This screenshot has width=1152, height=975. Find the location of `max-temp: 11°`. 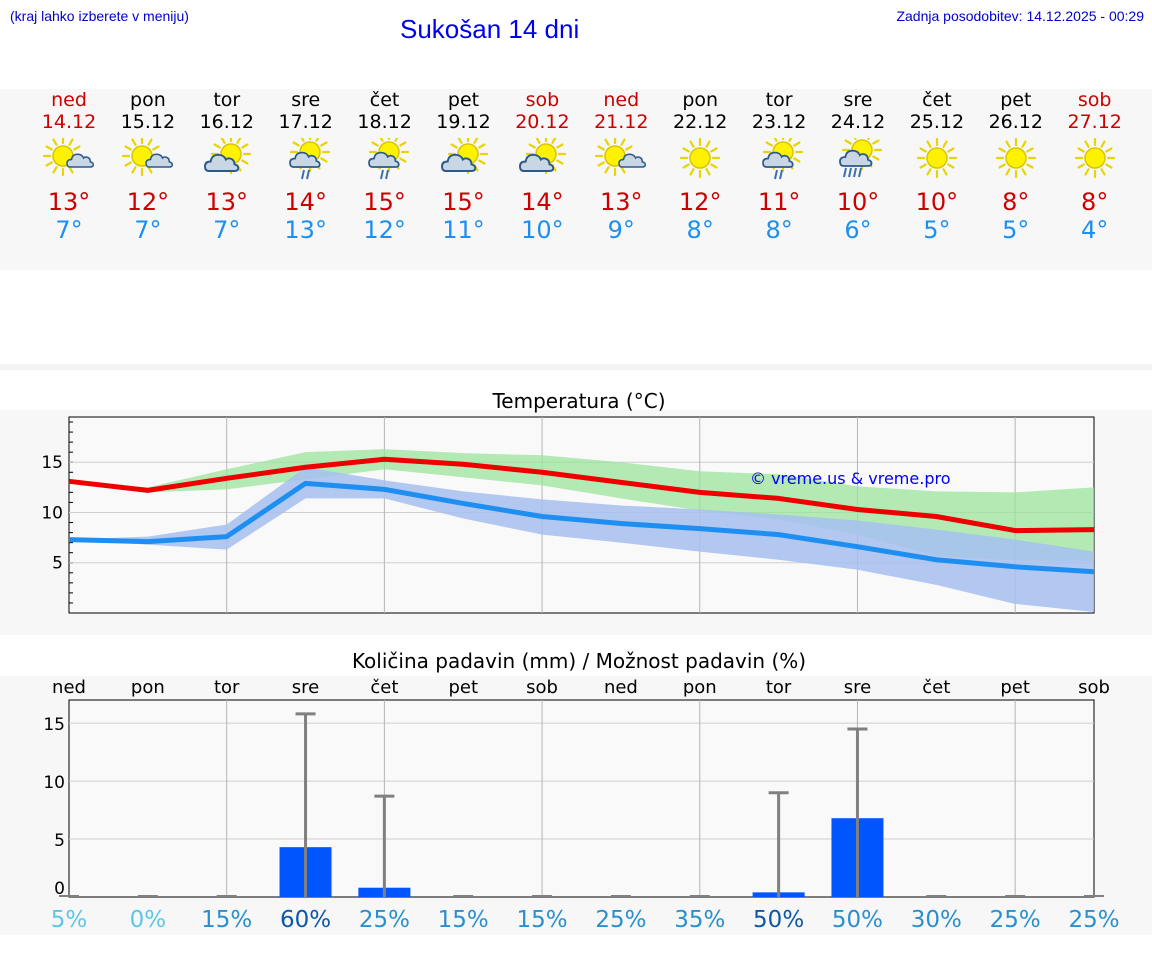

max-temp: 11° is located at coordinates (779, 202).